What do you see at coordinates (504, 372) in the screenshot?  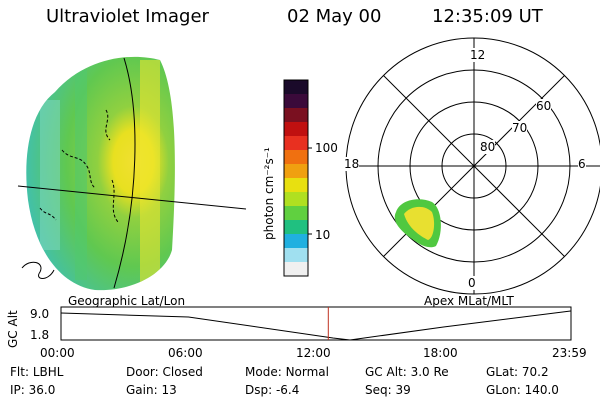 I see `status-label: GLat:` at bounding box center [504, 372].